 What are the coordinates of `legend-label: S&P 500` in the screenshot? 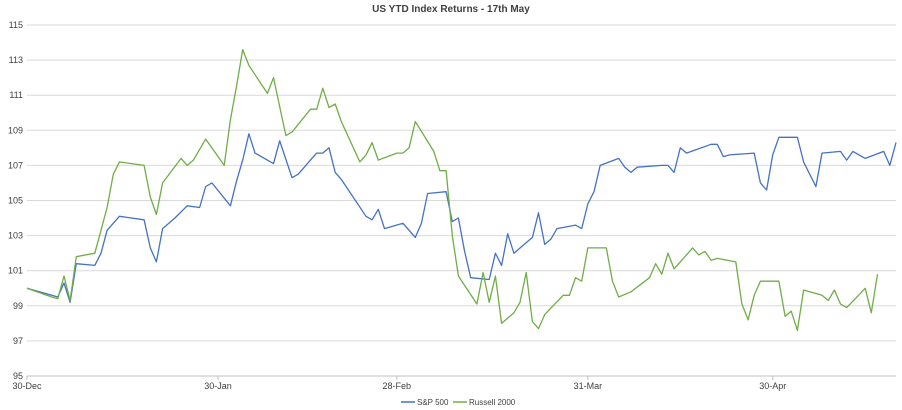 It's located at (433, 402).